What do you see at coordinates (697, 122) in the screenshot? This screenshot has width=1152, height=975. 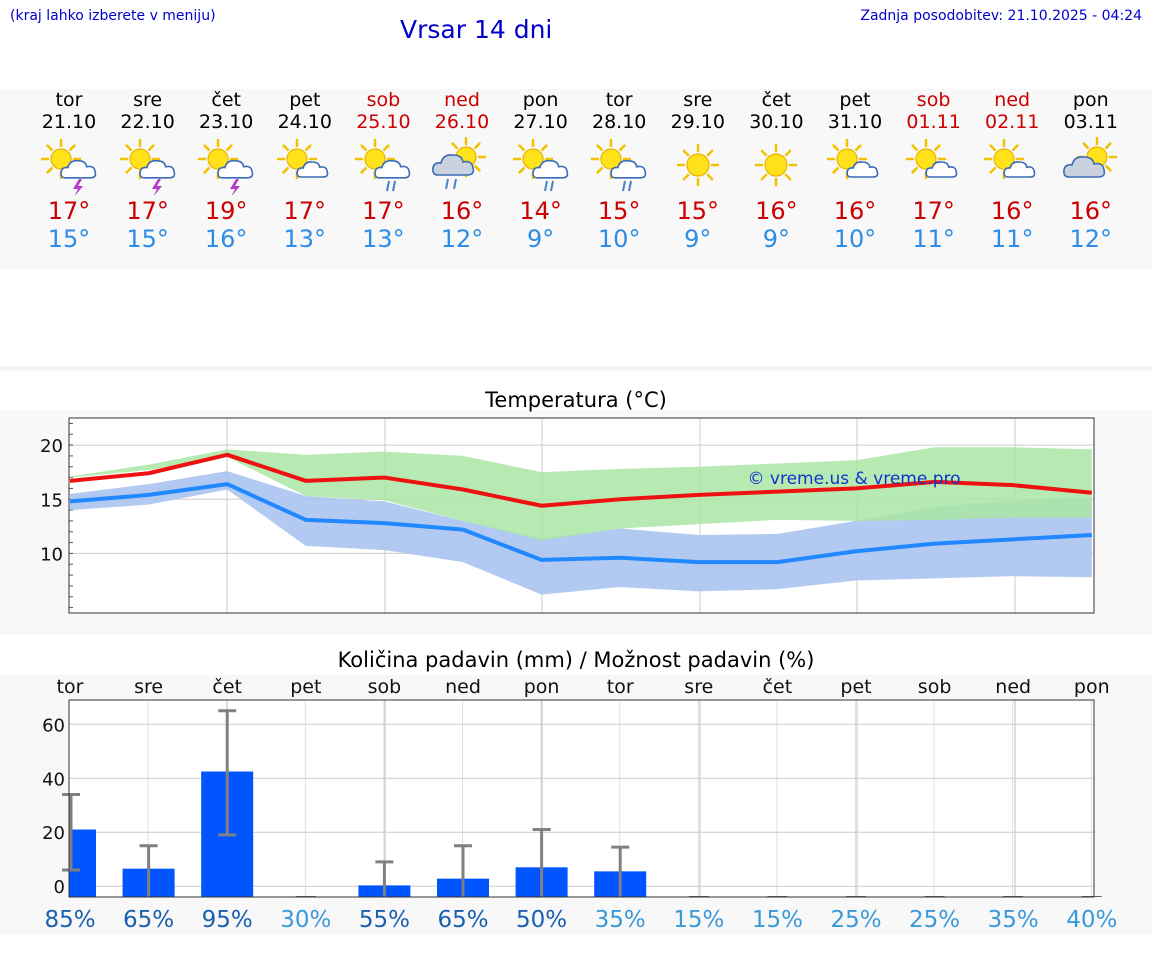 I see `day-date: 29.10` at bounding box center [697, 122].